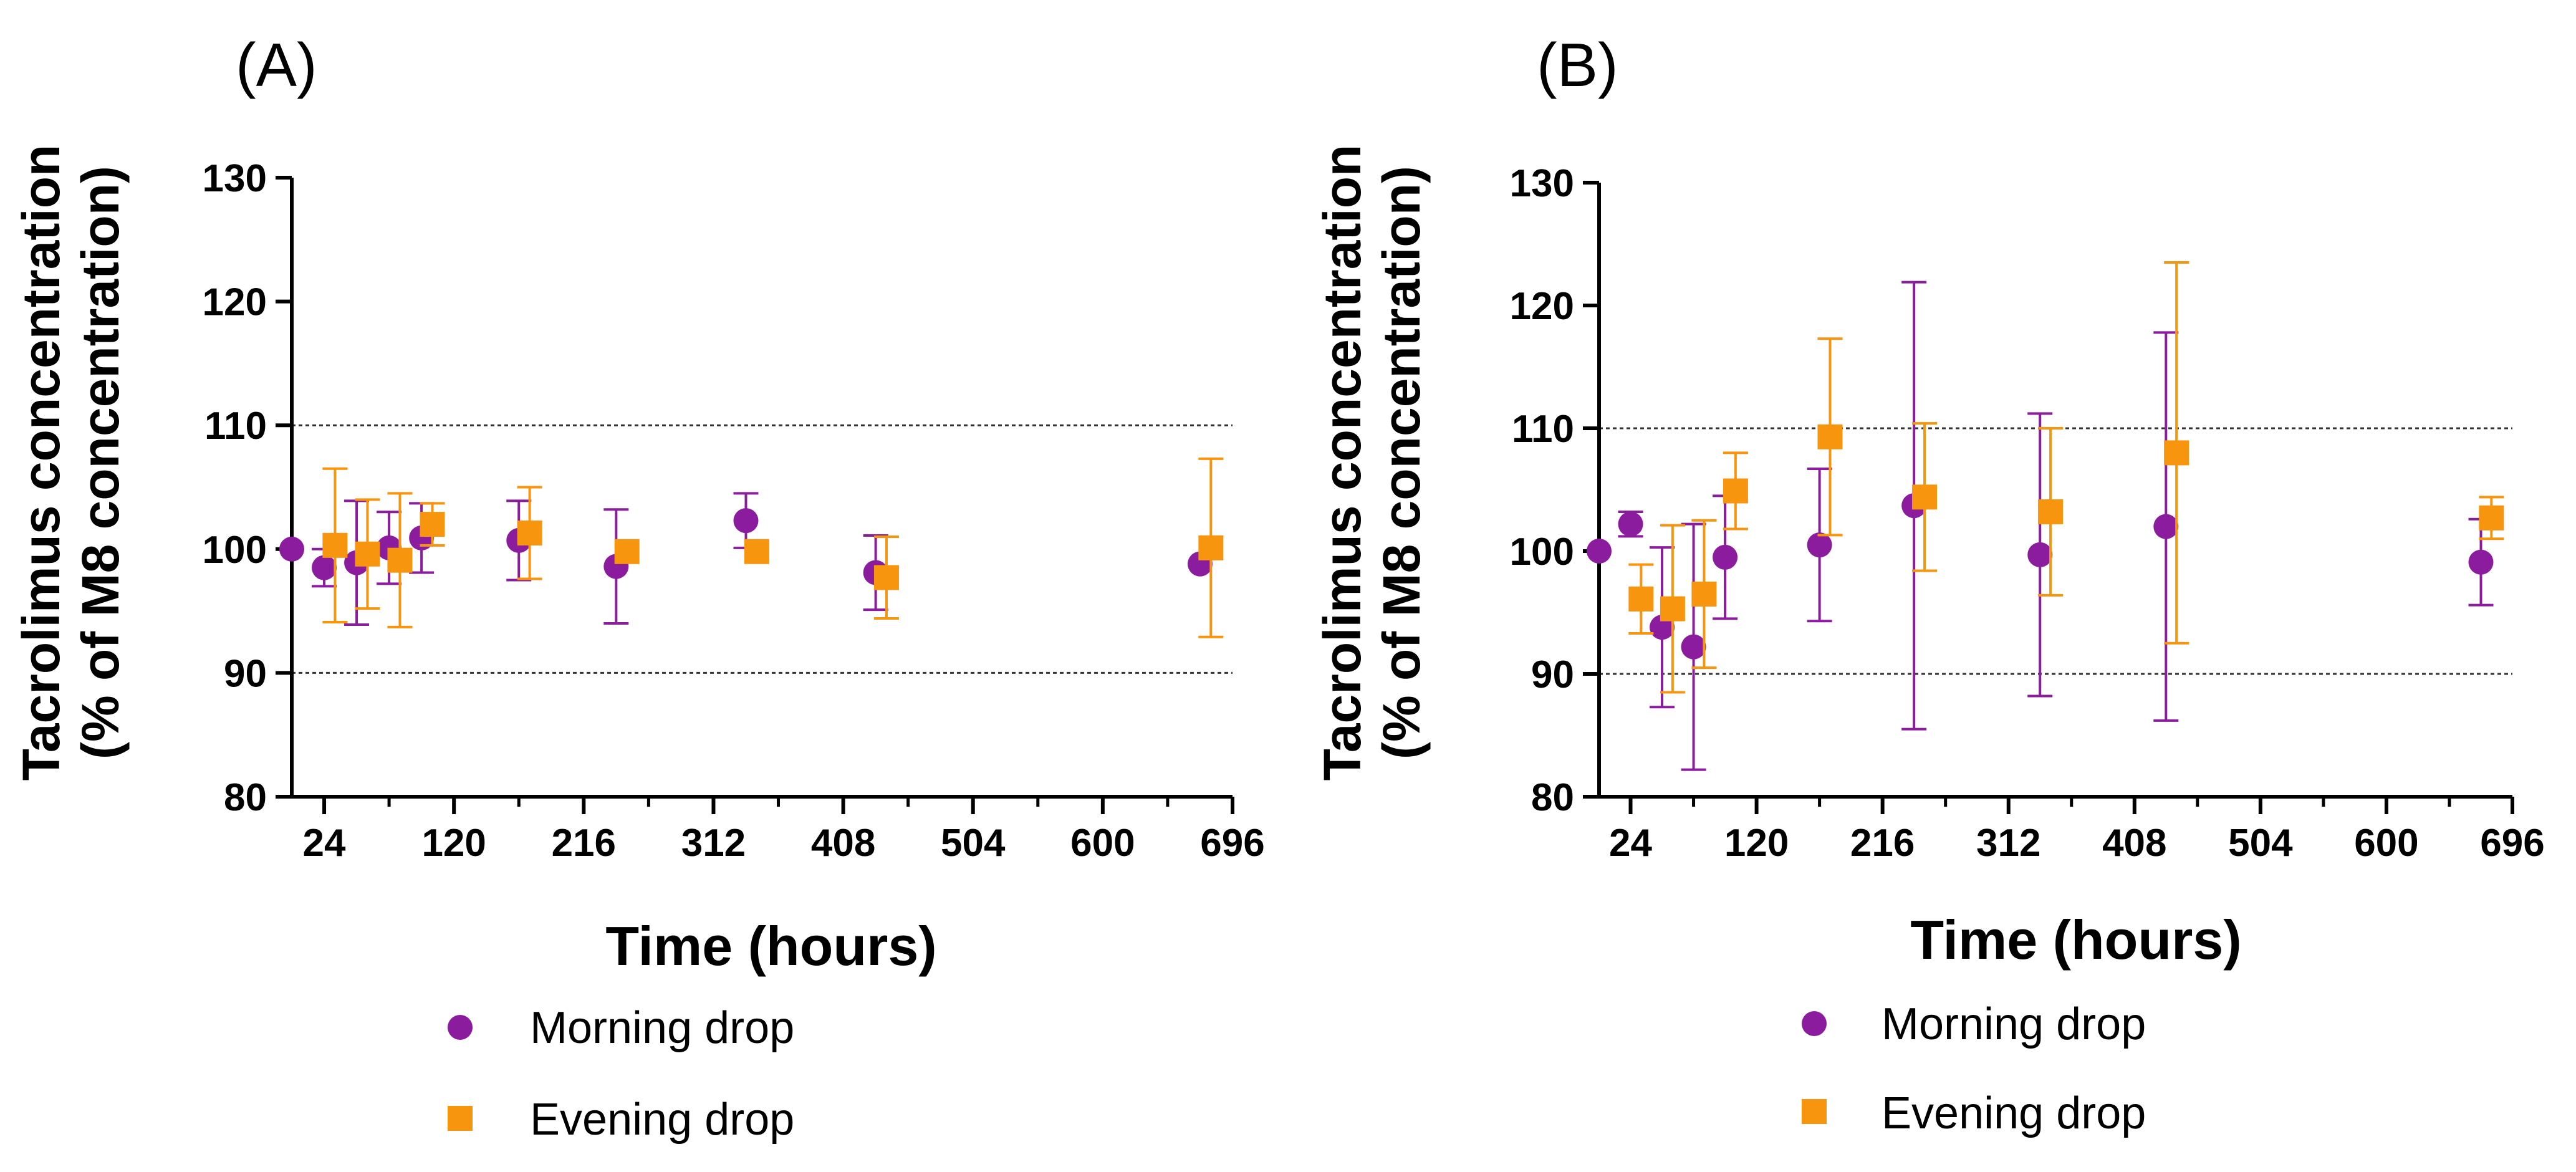 Image resolution: width=2576 pixels, height=1172 pixels. I want to click on panel-a-ytick-label: 110, so click(235, 426).